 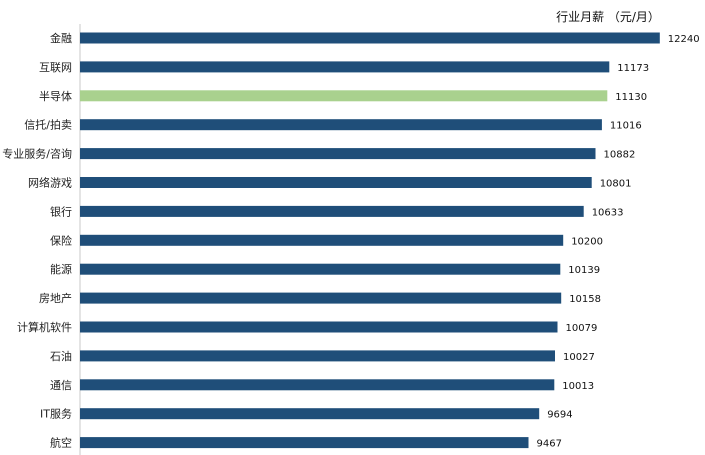 What do you see at coordinates (55, 96) in the screenshot?
I see `category-label-2: 半导体` at bounding box center [55, 96].